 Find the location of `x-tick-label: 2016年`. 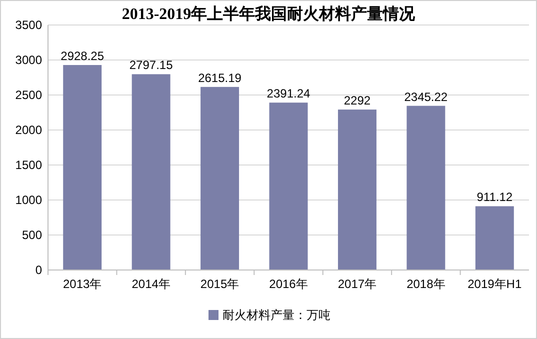

x-tick-label: 2016年 is located at coordinates (288, 284).